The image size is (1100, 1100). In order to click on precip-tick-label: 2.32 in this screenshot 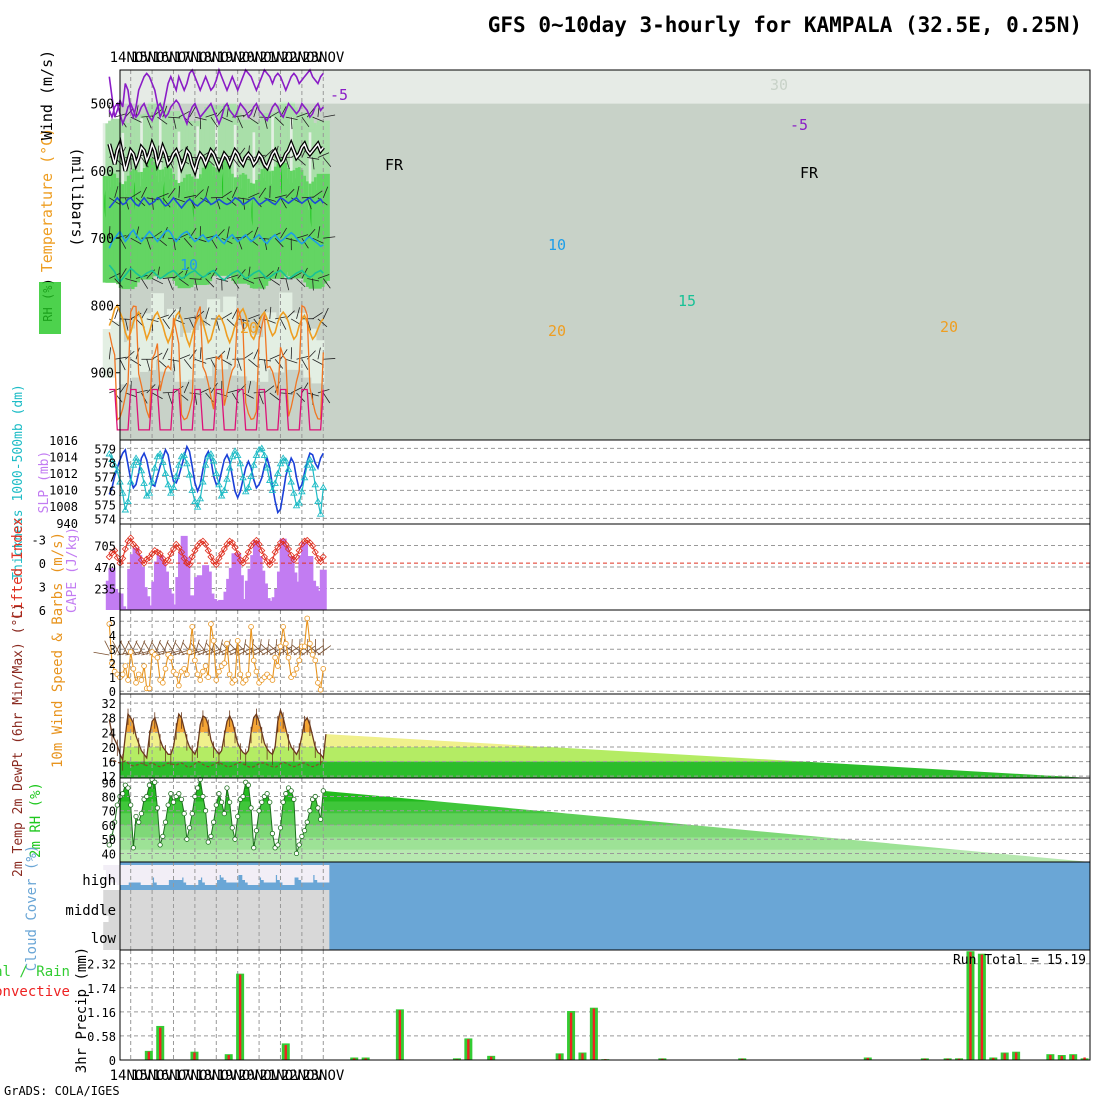, I will do `click(101, 965)`.